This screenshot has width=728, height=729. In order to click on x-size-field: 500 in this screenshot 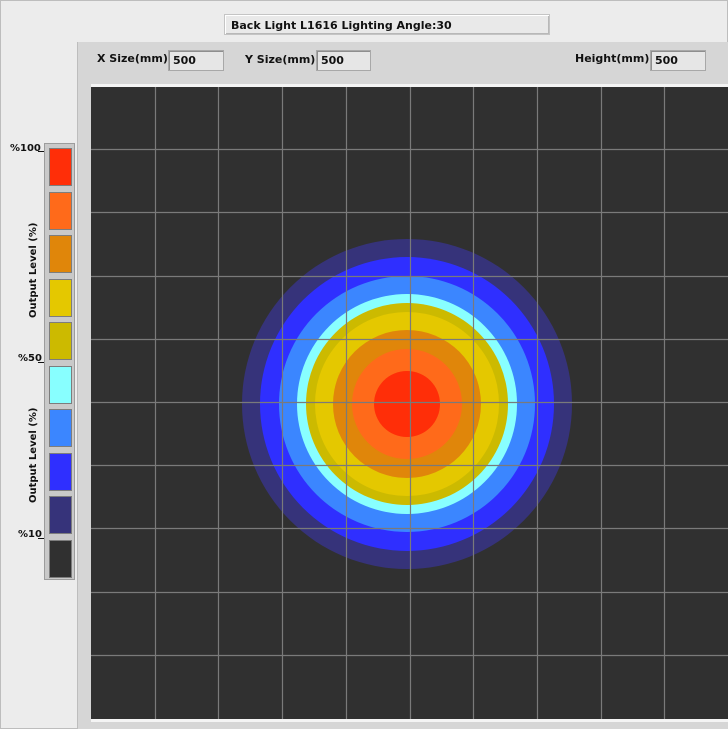, I will do `click(196, 60)`.